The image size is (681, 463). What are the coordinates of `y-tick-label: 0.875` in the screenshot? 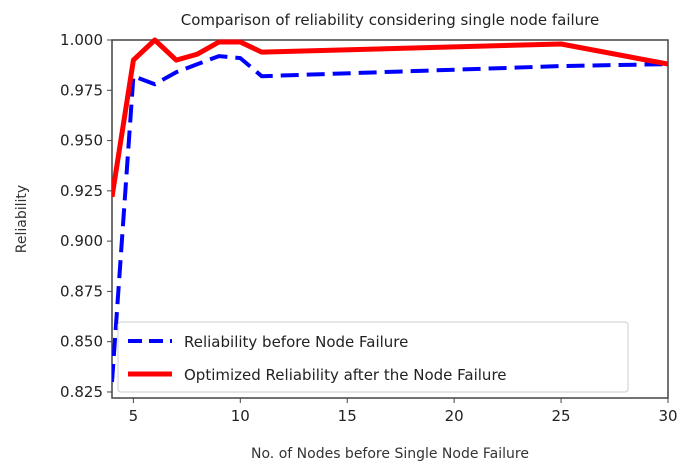 It's located at (81, 291).